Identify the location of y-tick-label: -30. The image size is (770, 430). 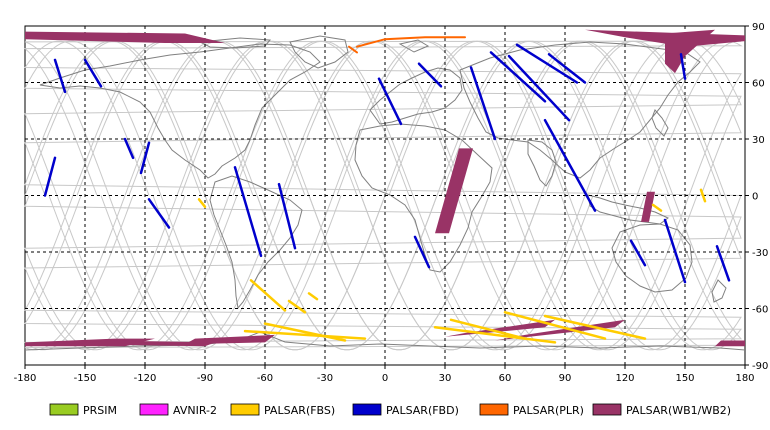
(760, 253).